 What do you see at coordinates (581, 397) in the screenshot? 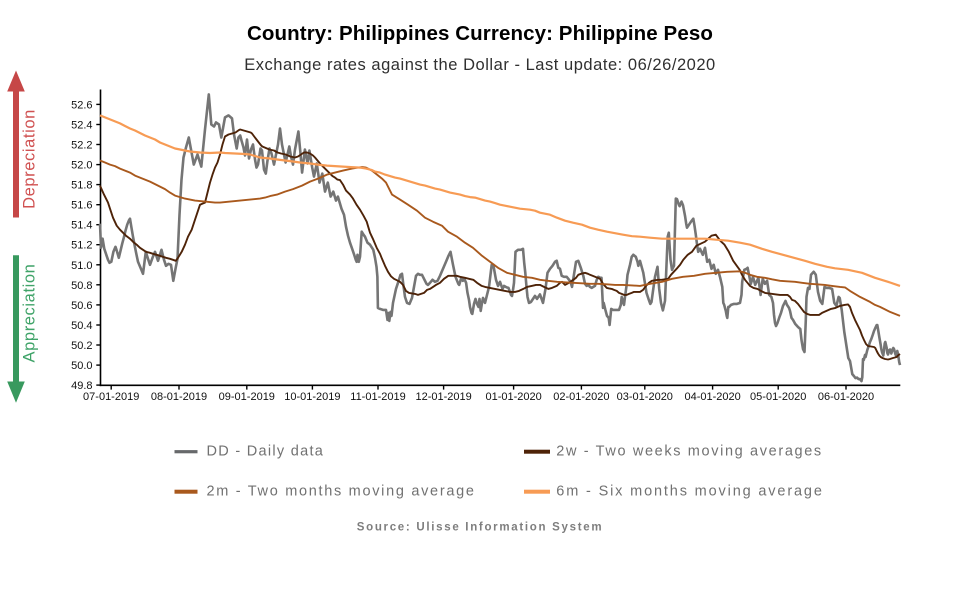
I see `svg-text: 02-01-2020` at bounding box center [581, 397].